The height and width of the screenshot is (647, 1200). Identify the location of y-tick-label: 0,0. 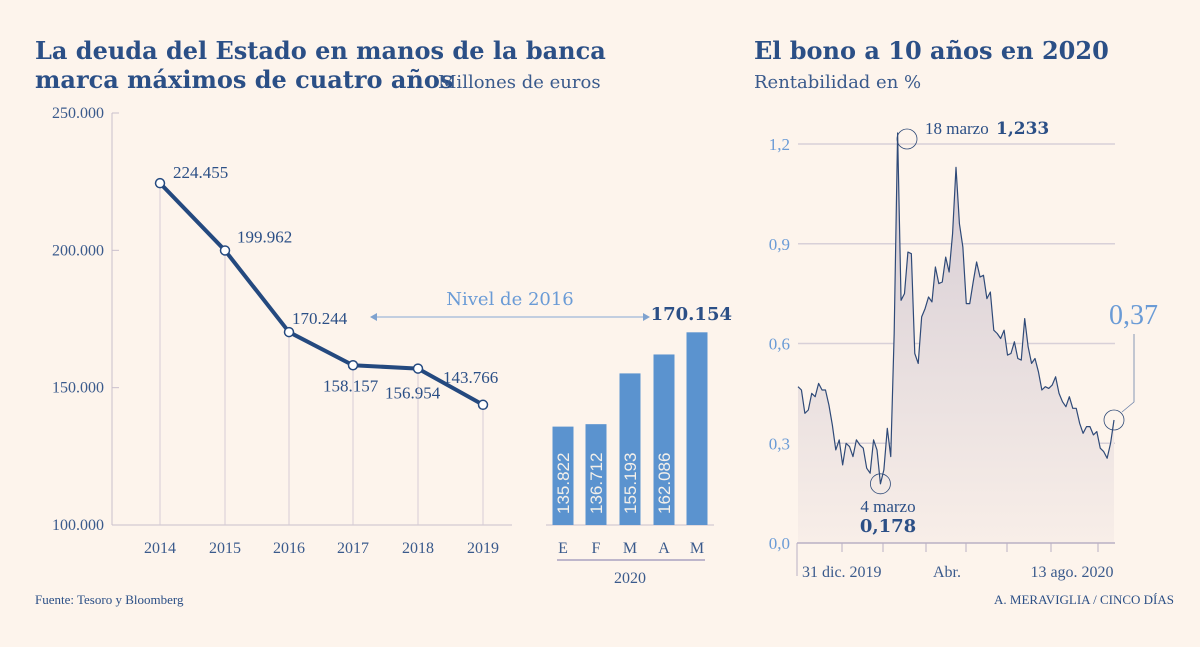
(779, 543).